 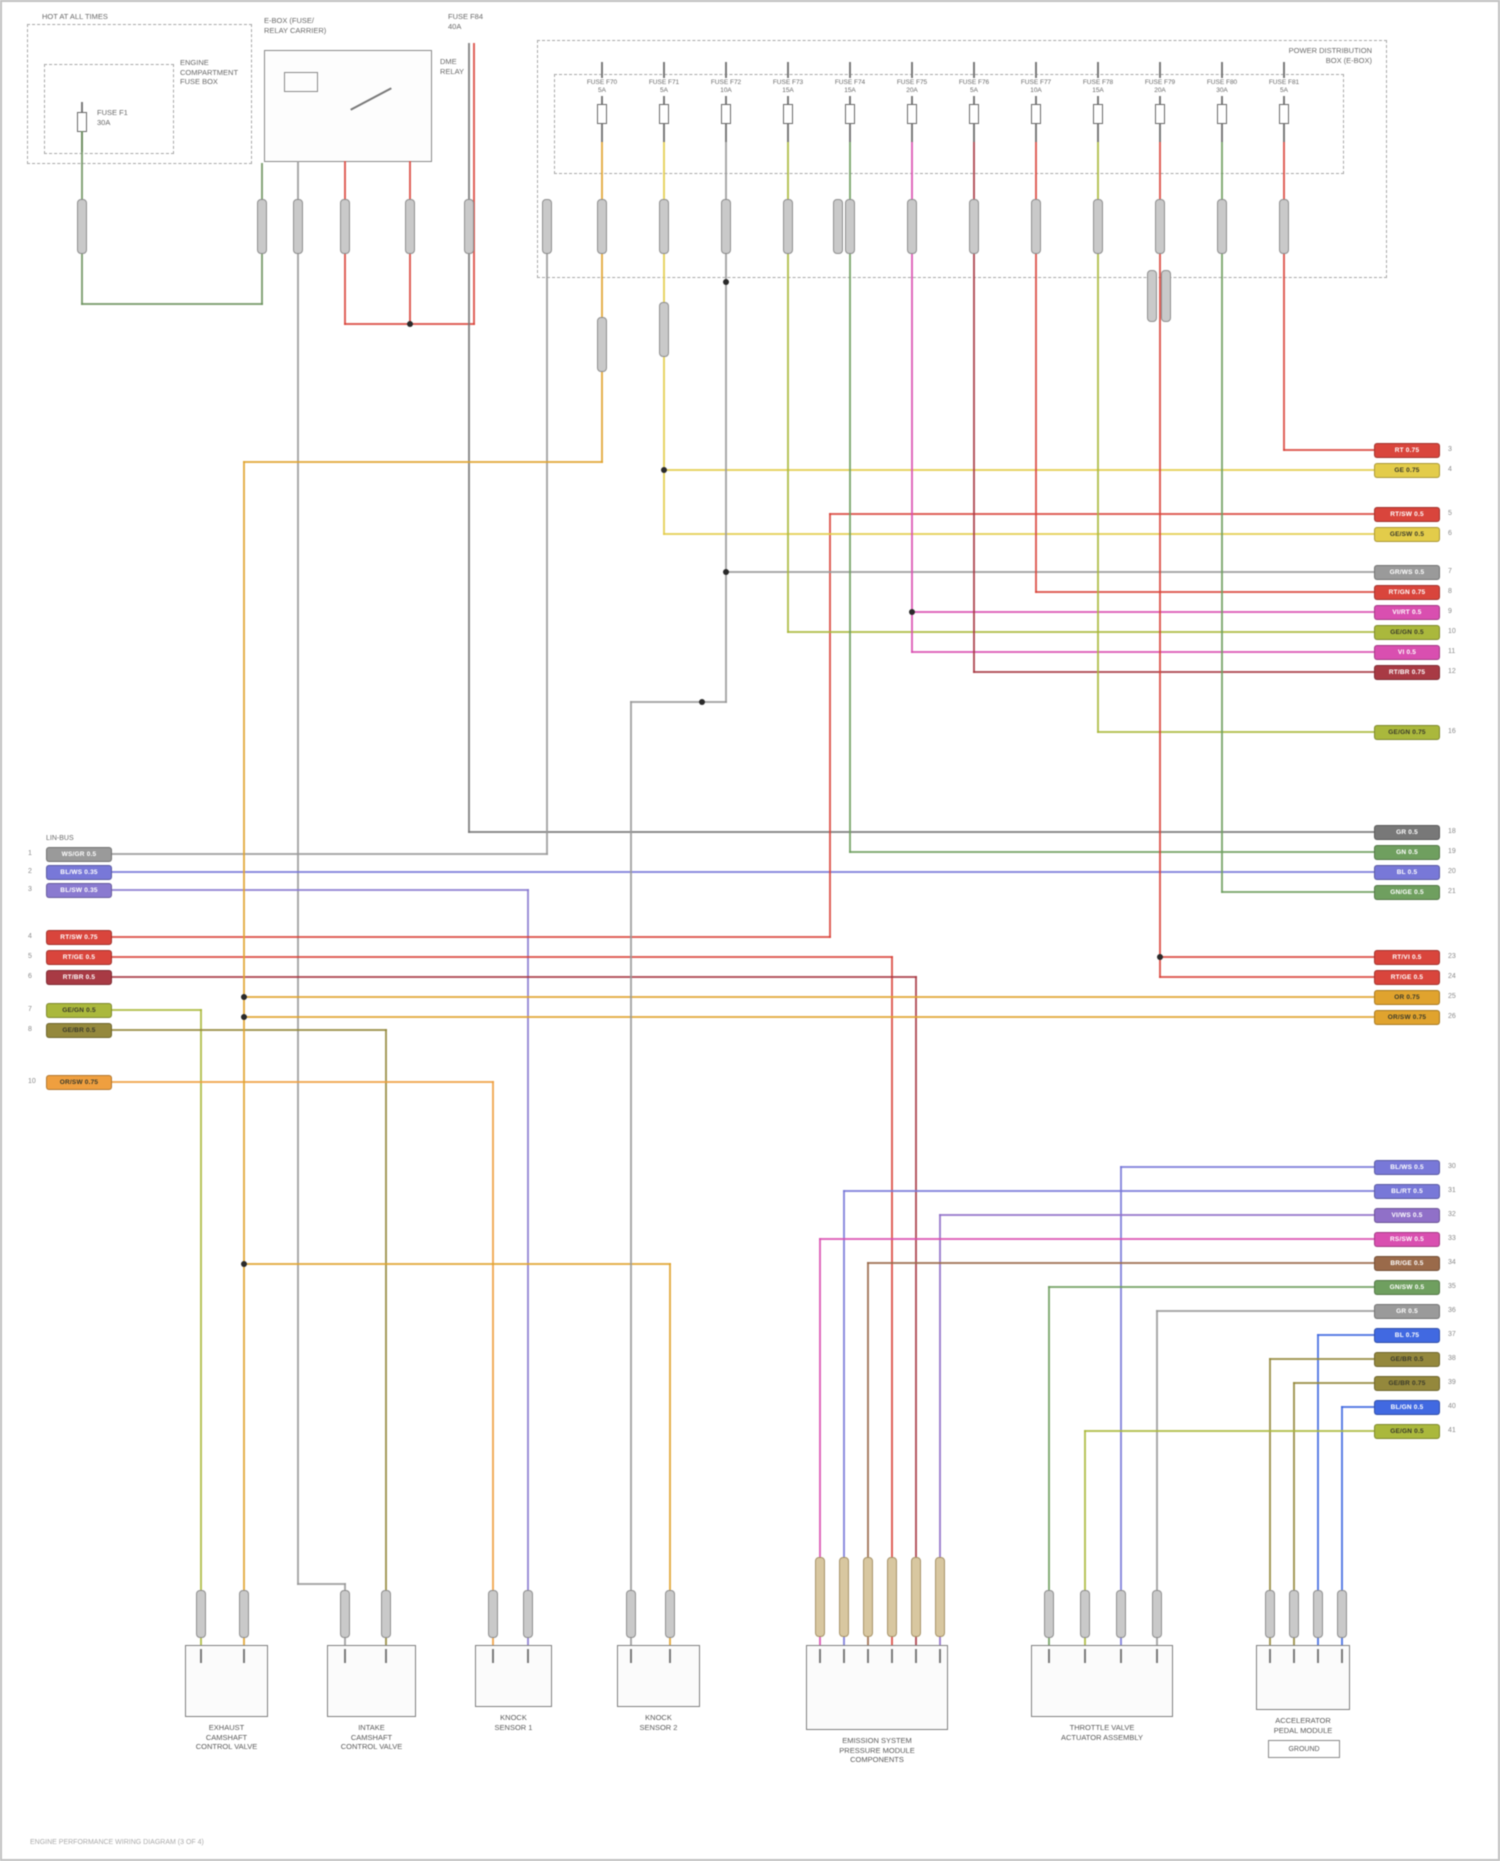 What do you see at coordinates (1452, 956) in the screenshot?
I see `pin-number: 23` at bounding box center [1452, 956].